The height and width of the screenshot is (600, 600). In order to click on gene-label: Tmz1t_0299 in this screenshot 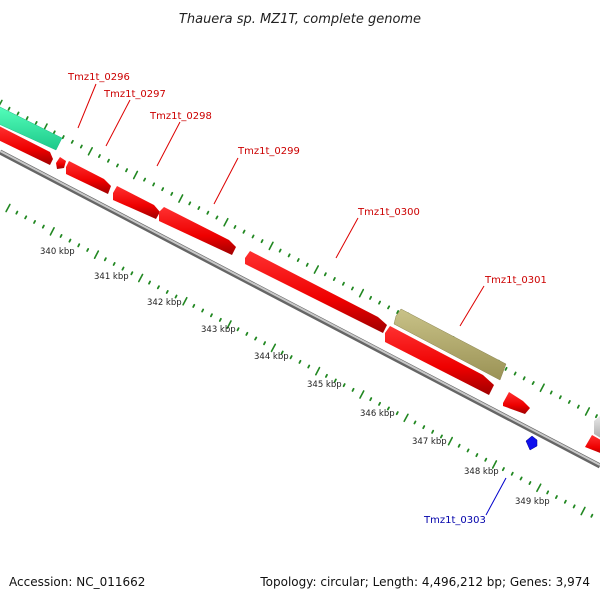, I will do `click(268, 151)`.